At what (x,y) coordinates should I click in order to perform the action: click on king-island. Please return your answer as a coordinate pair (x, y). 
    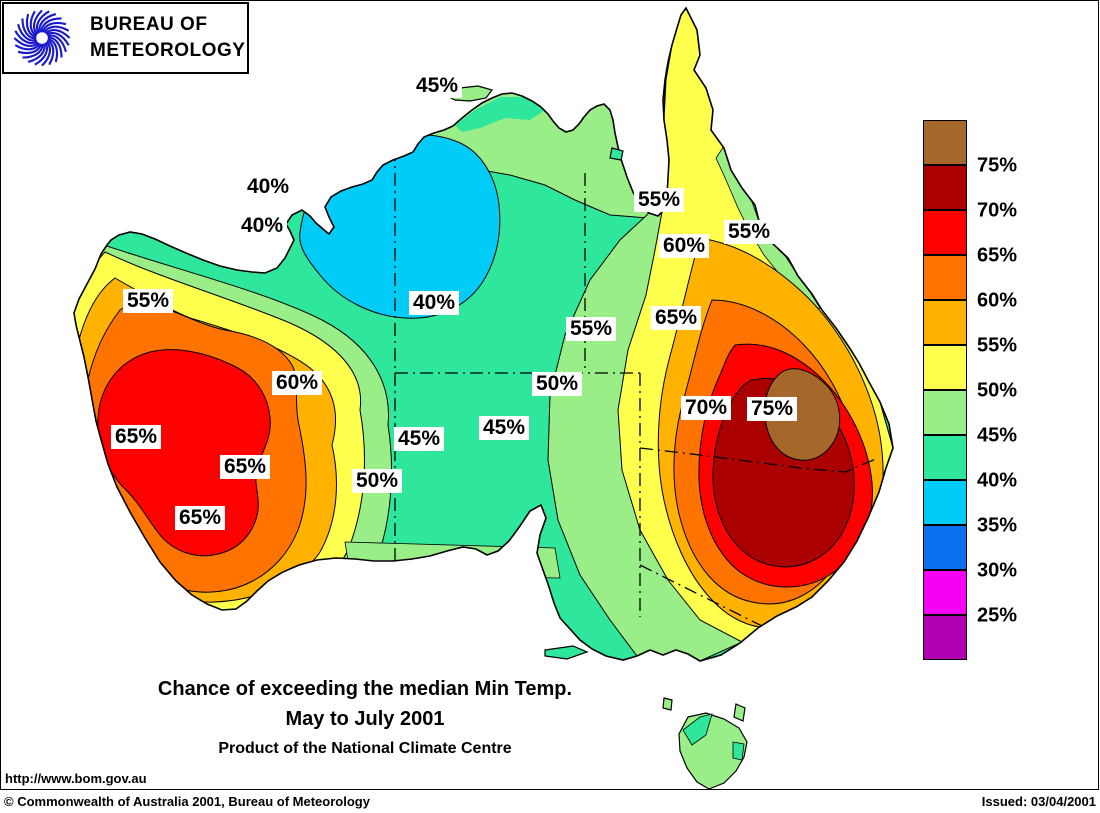
    Looking at the image, I should click on (667, 704).